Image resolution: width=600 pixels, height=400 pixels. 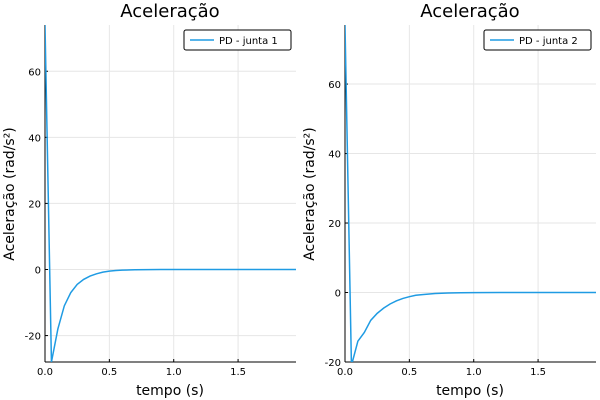 I want to click on legend-label: PD - junta 1, so click(x=248, y=41).